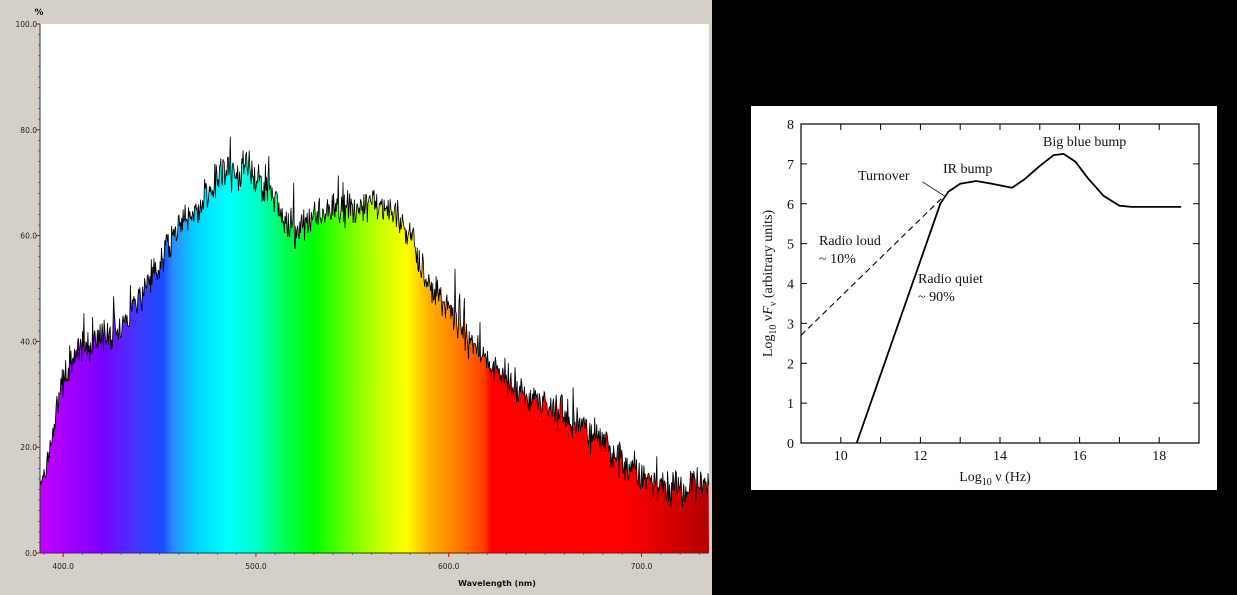 This screenshot has height=595, width=1237. What do you see at coordinates (1159, 456) in the screenshot?
I see `sed-x-tick-label: 18` at bounding box center [1159, 456].